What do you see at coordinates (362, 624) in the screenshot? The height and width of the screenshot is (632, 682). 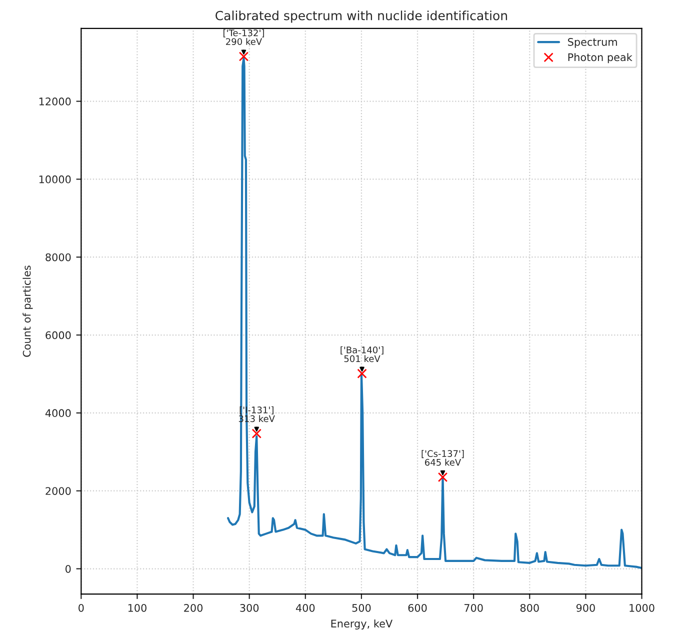 I see `x-axis-title: Energy, keV` at bounding box center [362, 624].